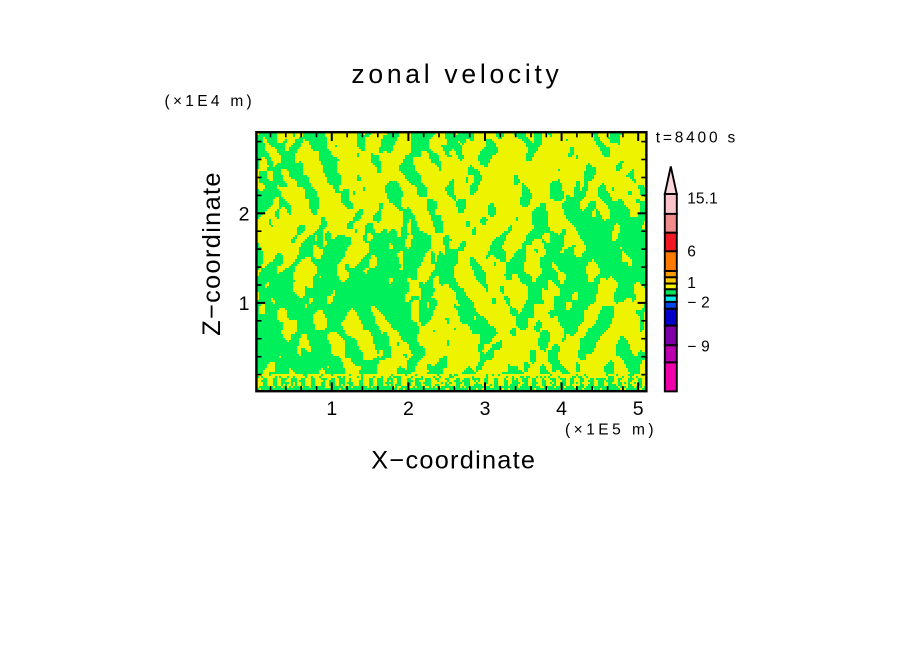  What do you see at coordinates (485, 409) in the screenshot?
I see `svg-text: 3` at bounding box center [485, 409].